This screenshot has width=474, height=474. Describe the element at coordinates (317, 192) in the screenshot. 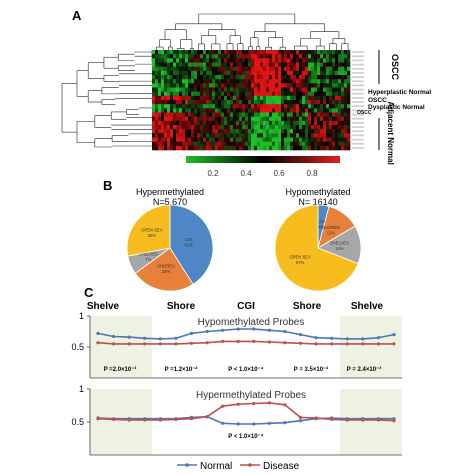

I see `pie-title: Hypomethylated` at that location.